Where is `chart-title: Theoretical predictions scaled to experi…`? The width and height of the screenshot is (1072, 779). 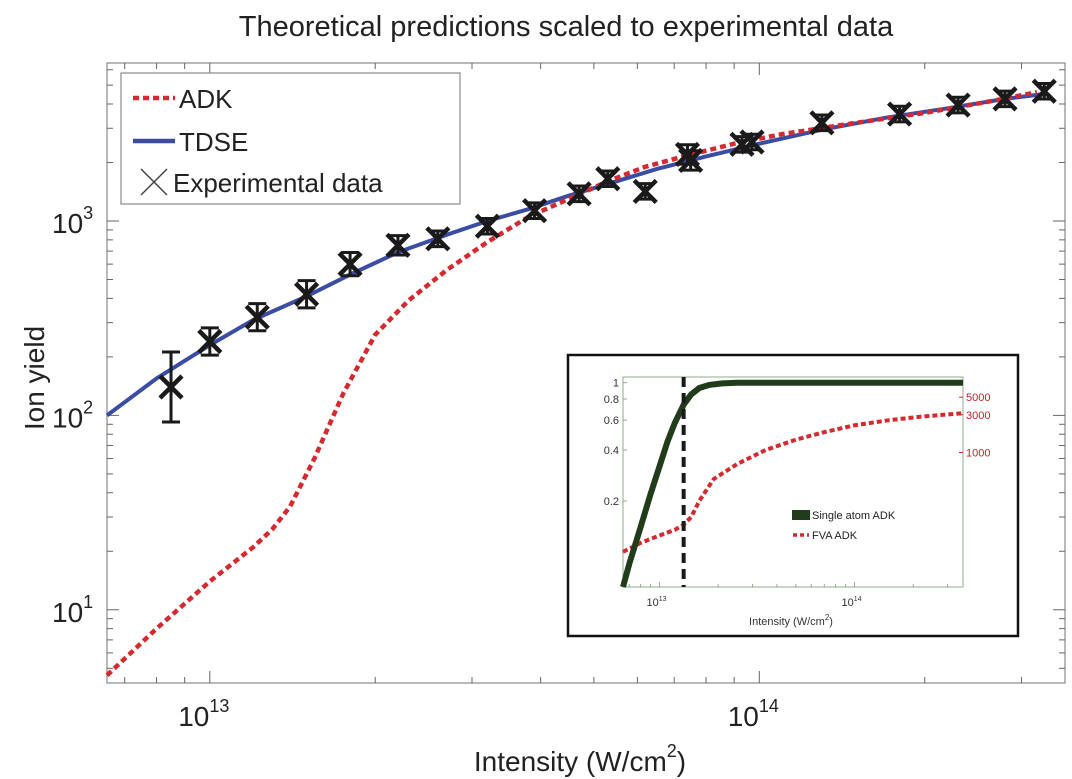 chart-title: Theoretical predictions scaled to experi… is located at coordinates (566, 27).